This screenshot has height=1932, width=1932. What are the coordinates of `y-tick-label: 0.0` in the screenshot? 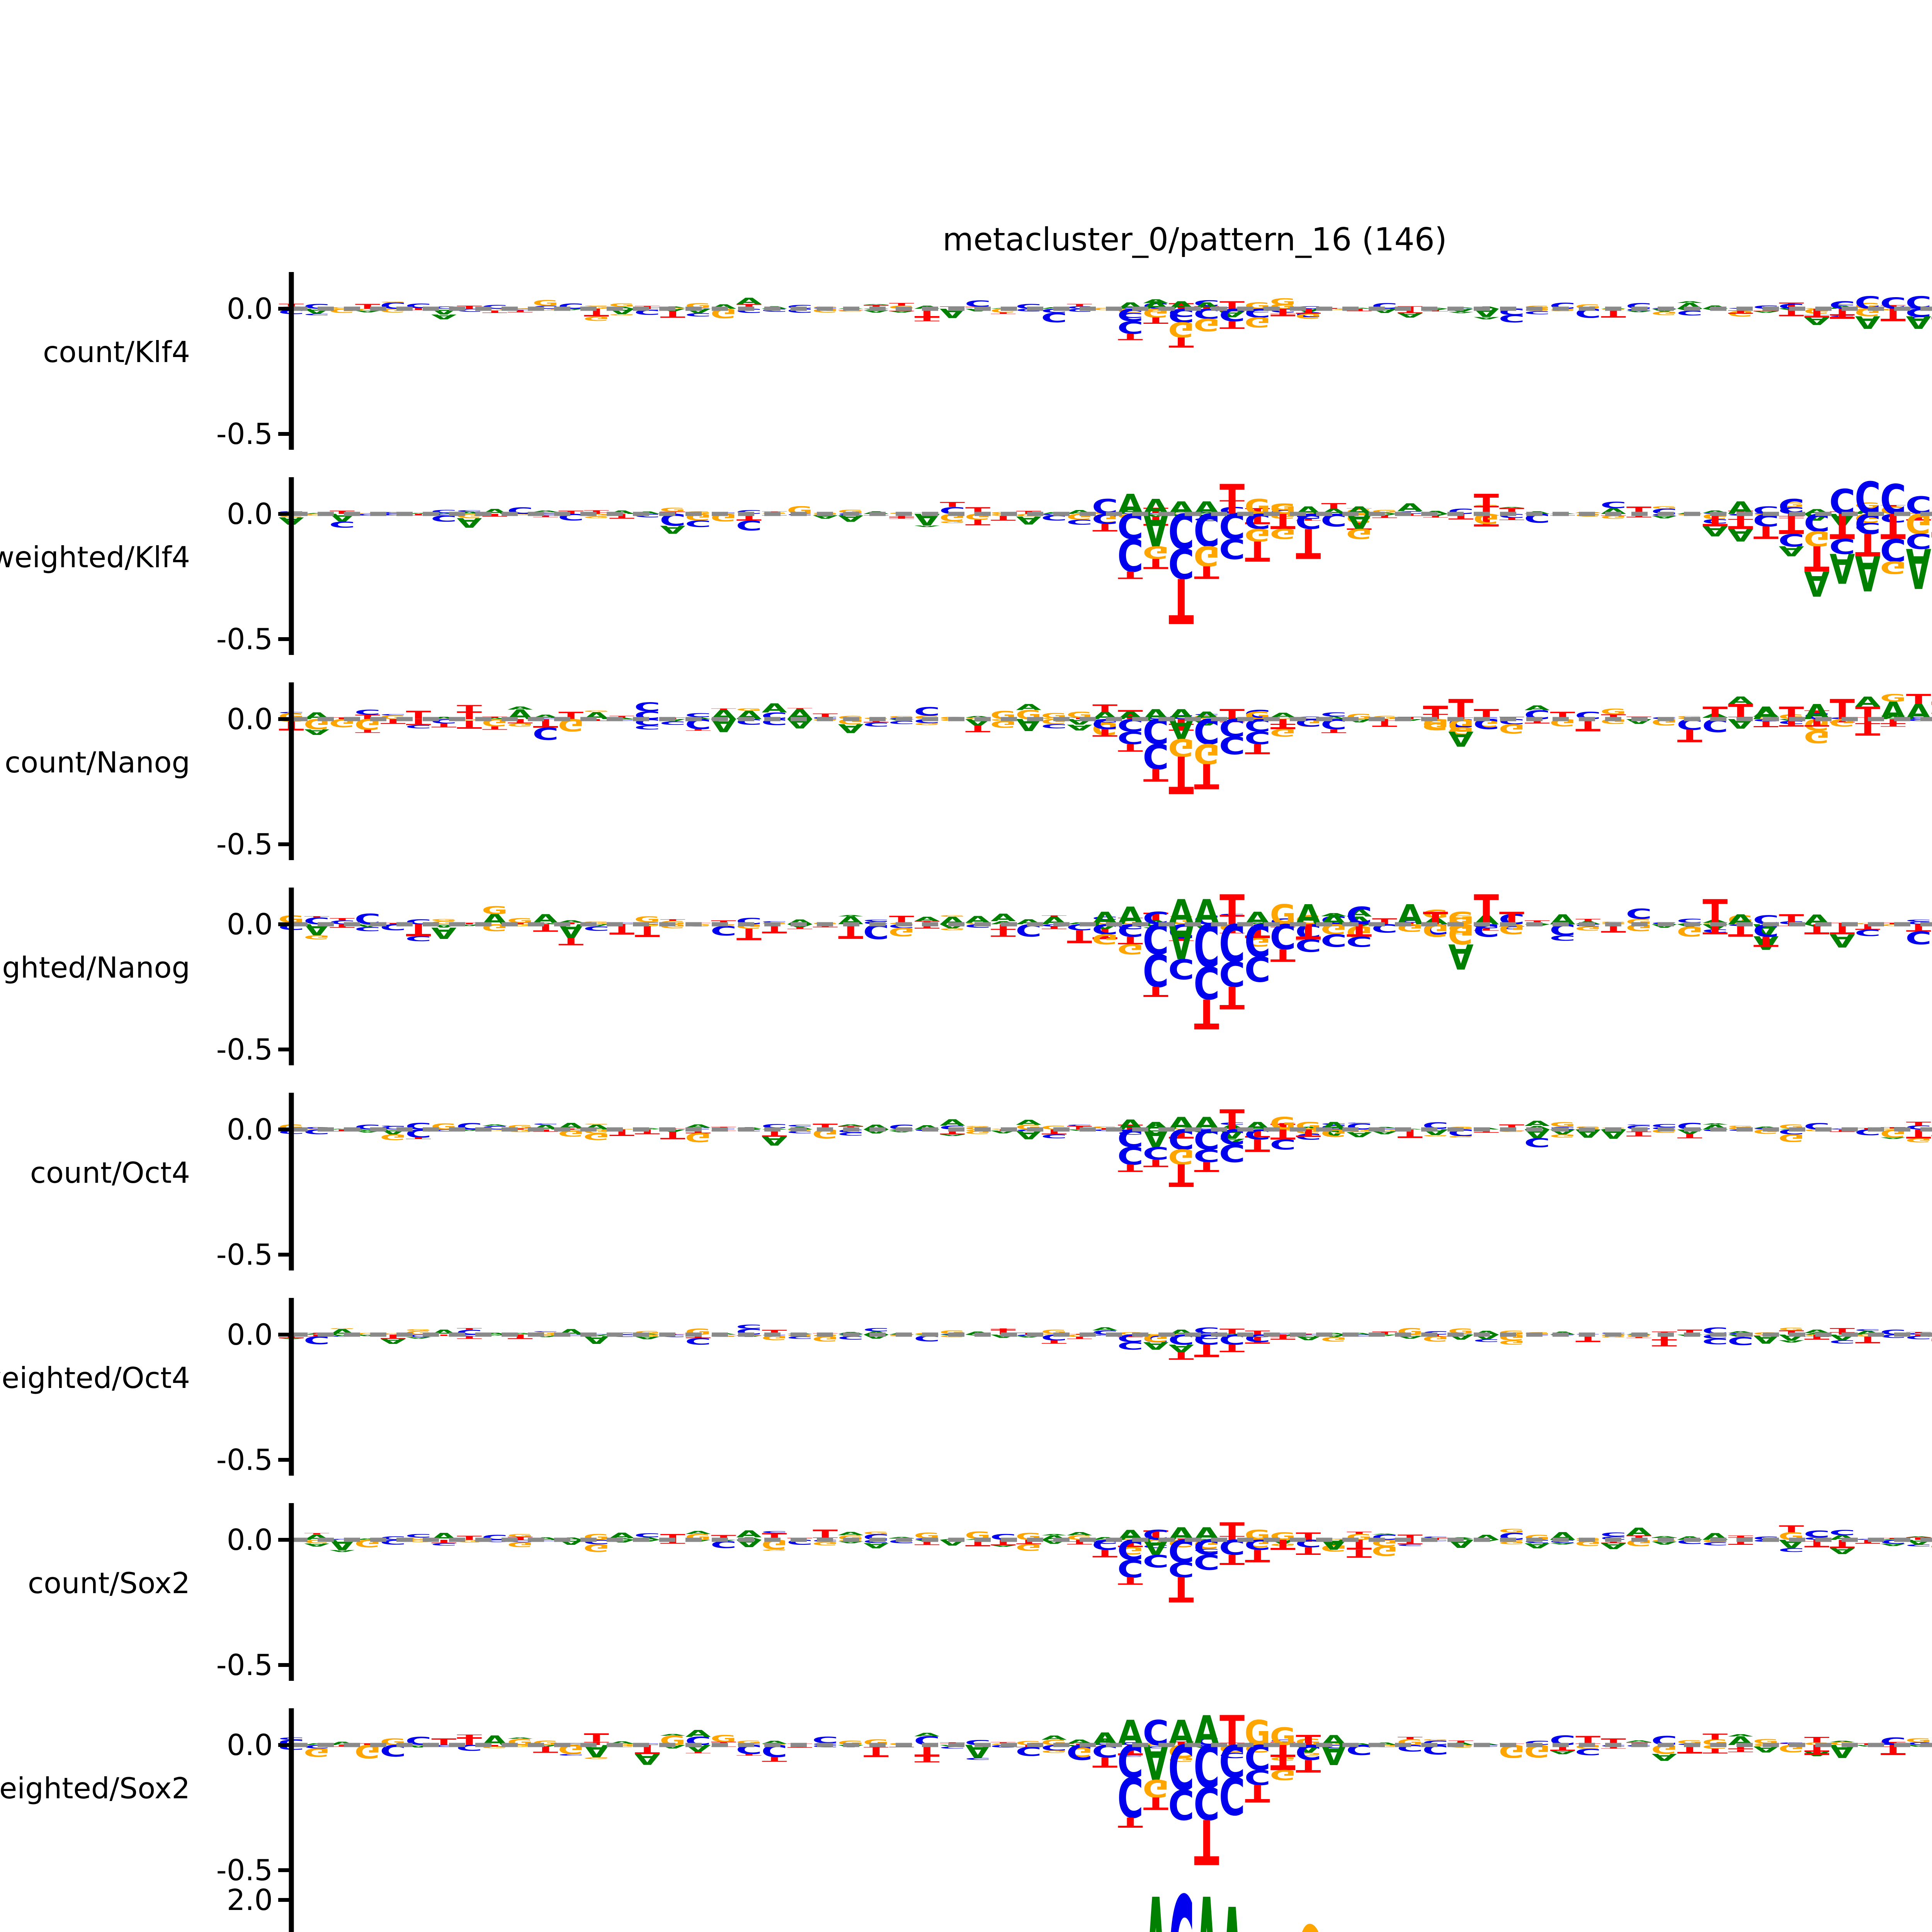 It's located at (250, 1540).